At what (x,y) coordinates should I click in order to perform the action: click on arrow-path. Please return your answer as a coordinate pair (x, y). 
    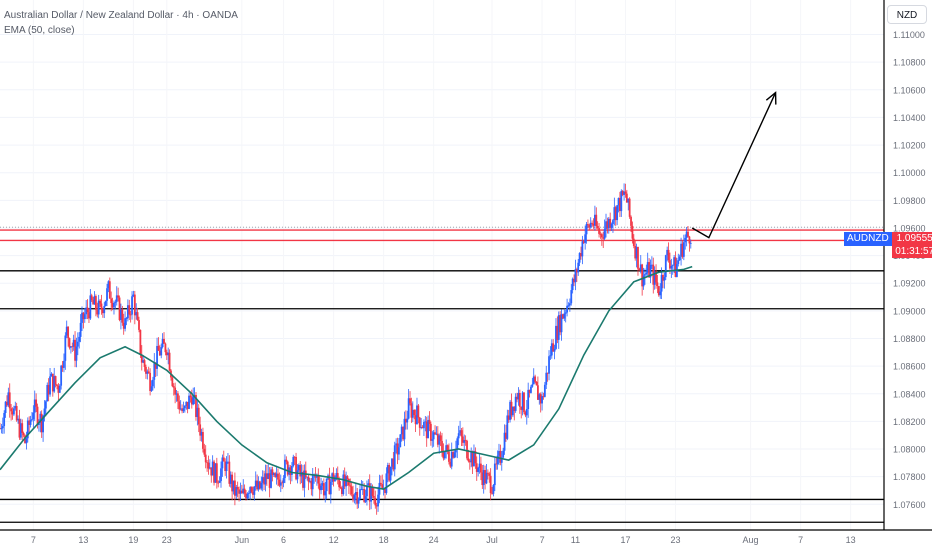
    Looking at the image, I should click on (734, 165).